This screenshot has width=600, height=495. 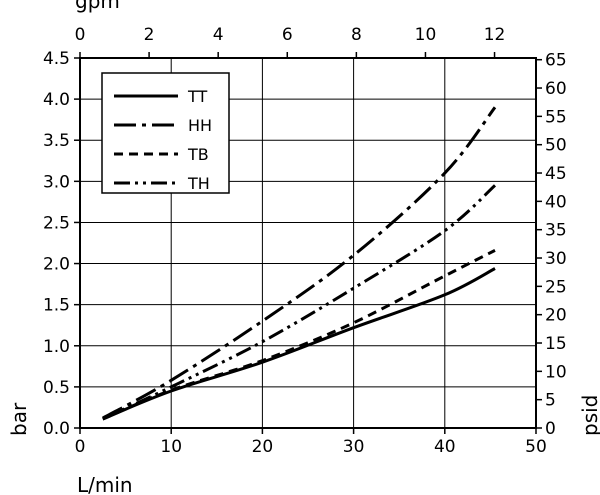 What do you see at coordinates (556, 174) in the screenshot?
I see `y2-tick-label: 45` at bounding box center [556, 174].